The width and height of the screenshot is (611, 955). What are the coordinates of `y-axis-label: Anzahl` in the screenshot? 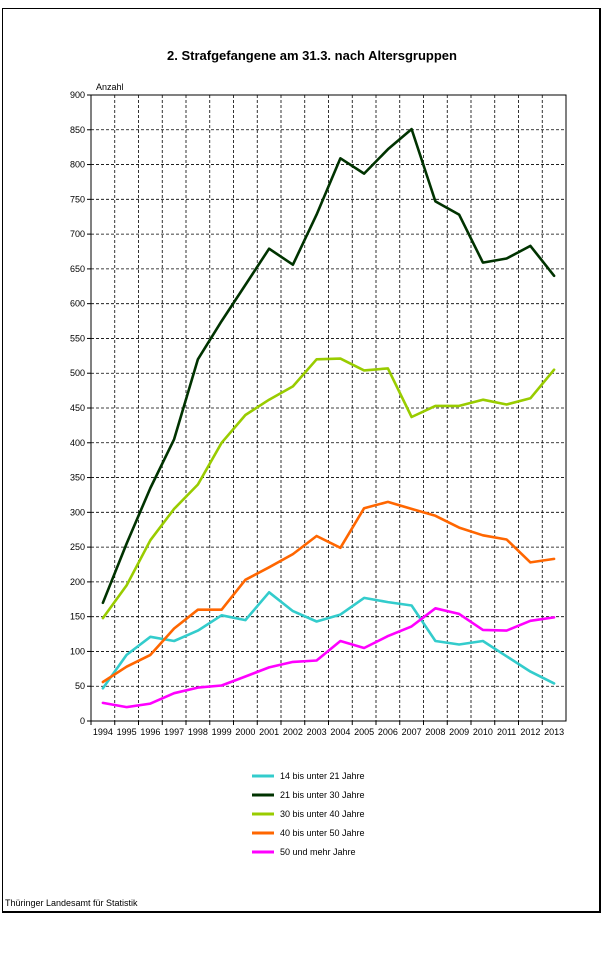 It's located at (110, 87).